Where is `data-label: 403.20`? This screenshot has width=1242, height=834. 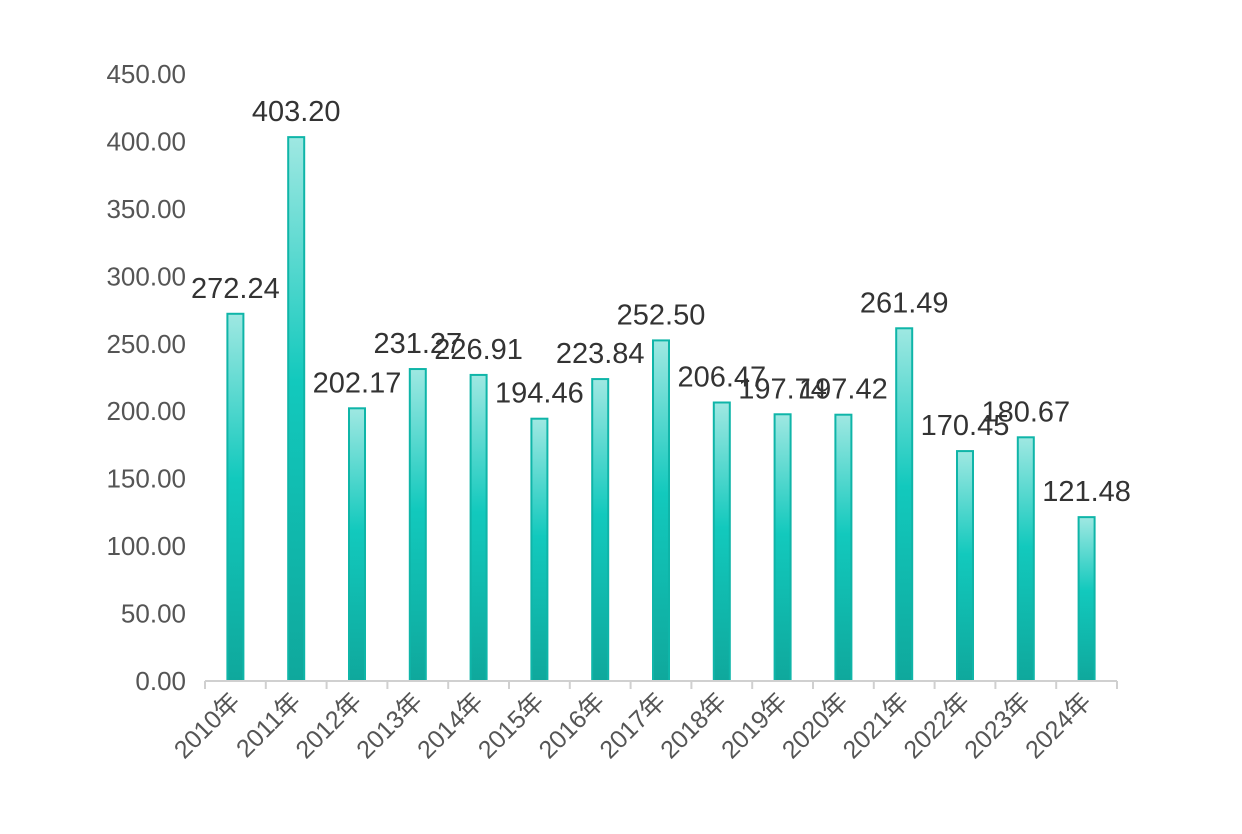 data-label: 403.20 is located at coordinates (296, 112).